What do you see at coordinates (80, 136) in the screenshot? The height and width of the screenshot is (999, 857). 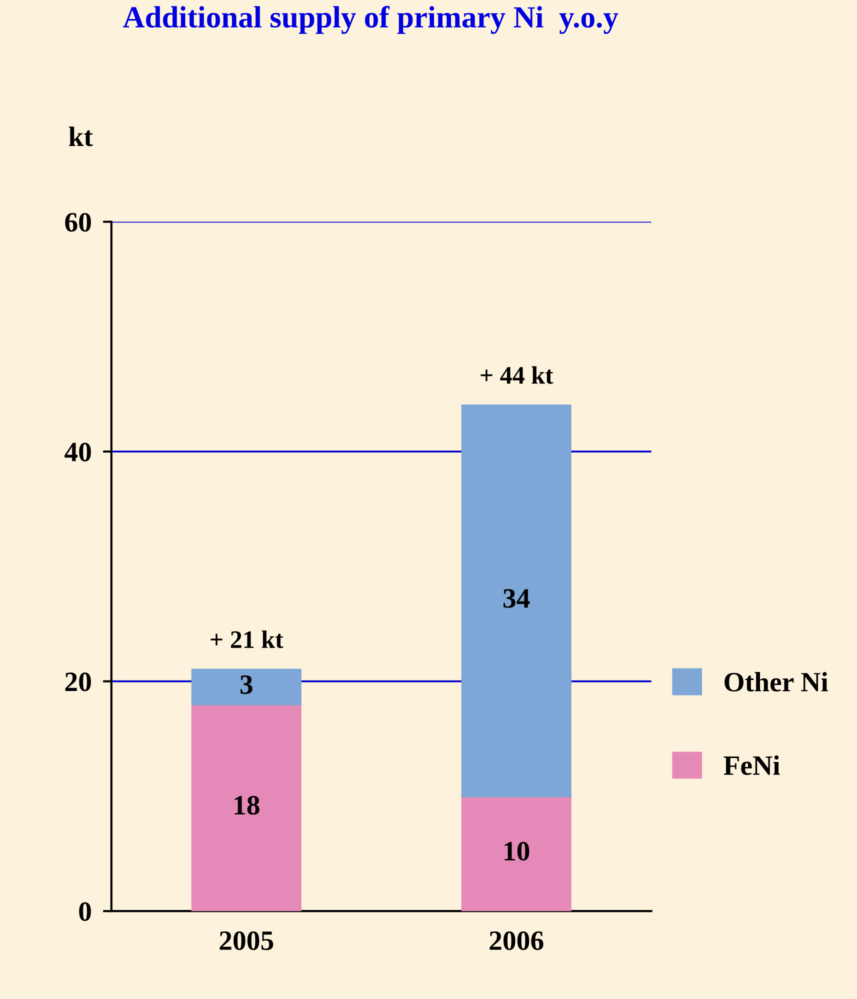 I see `y-axis-title: kt` at bounding box center [80, 136].